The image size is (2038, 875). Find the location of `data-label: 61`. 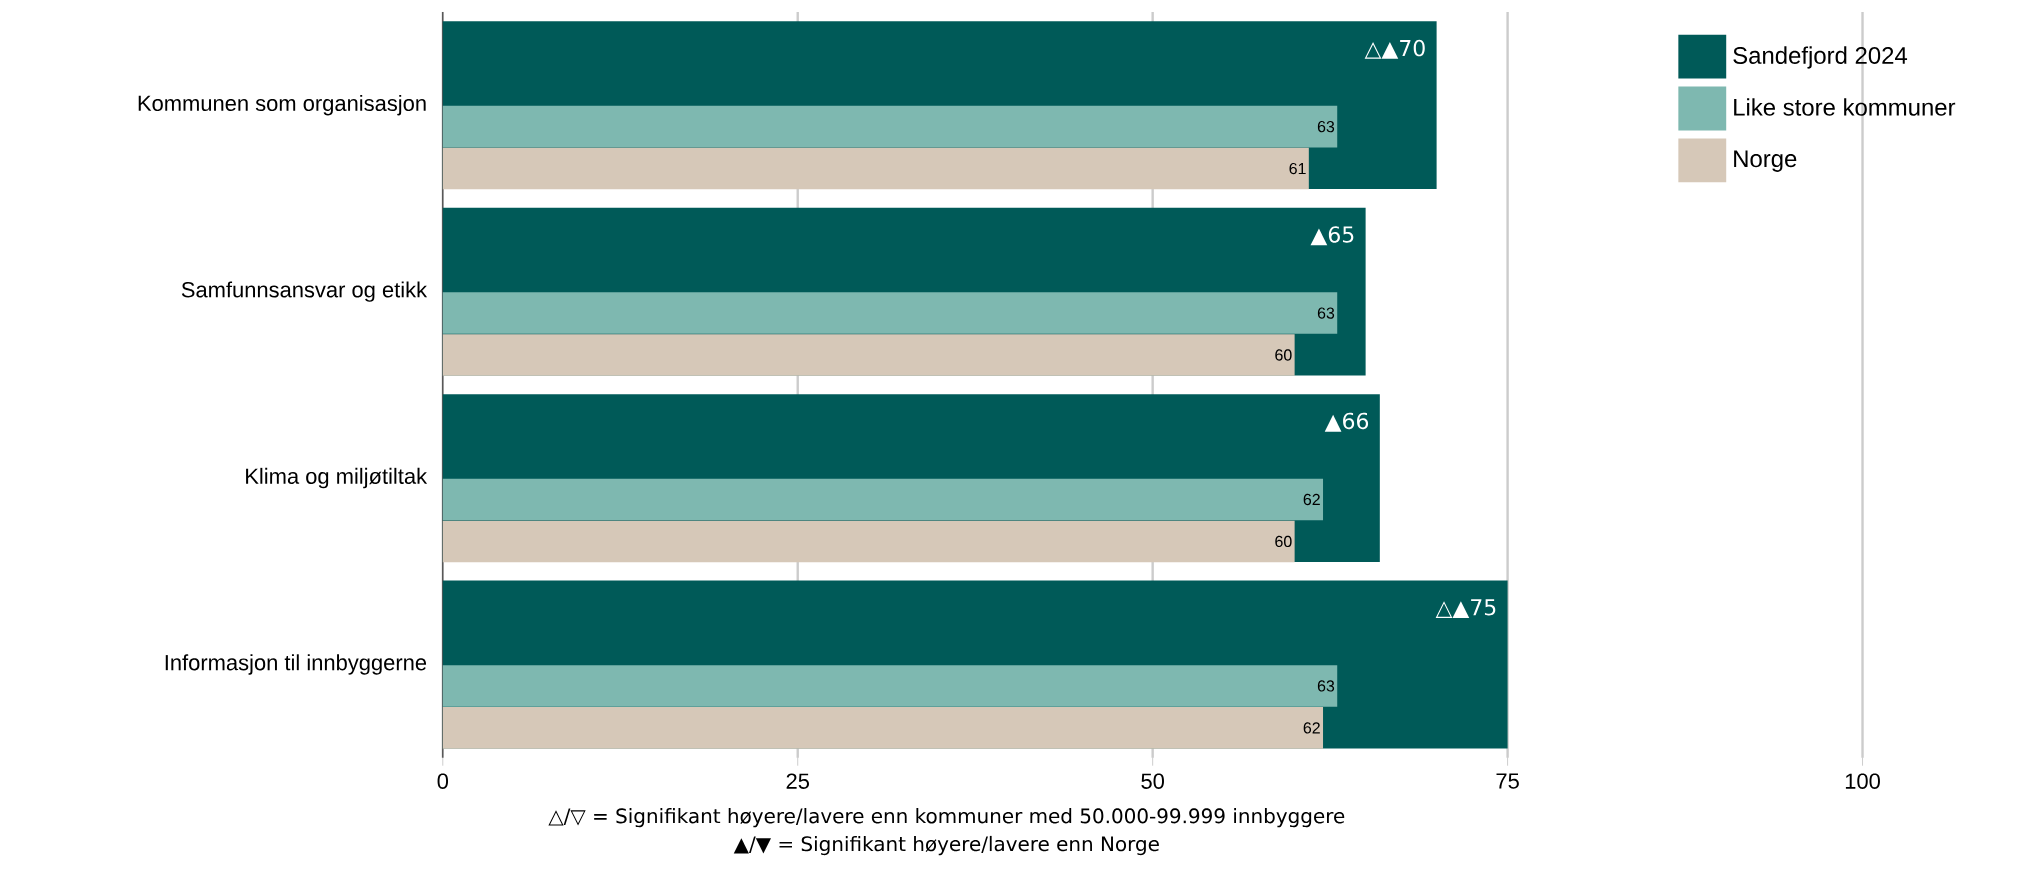

data-label: 61 is located at coordinates (1297, 168).